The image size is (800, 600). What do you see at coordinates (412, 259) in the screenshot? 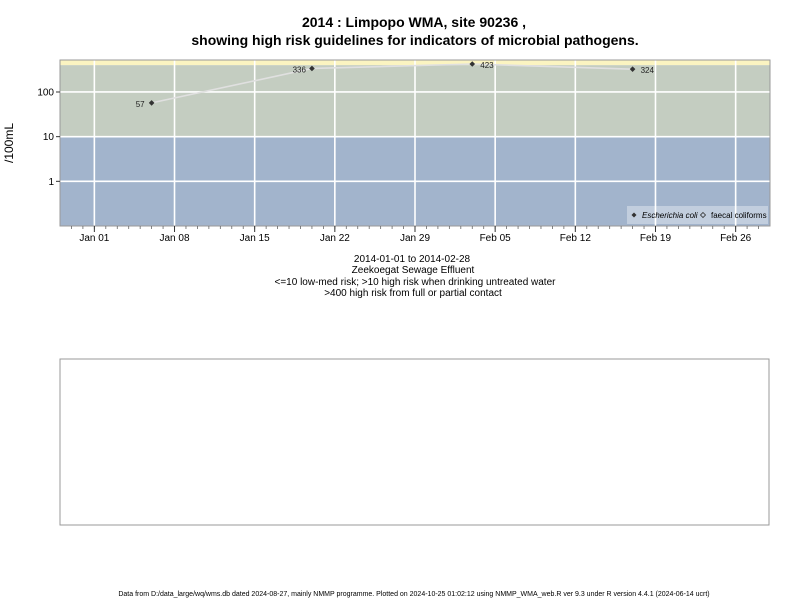
I see `x-caption-date-range: 2014-01-01 to 2014-02-28` at bounding box center [412, 259].